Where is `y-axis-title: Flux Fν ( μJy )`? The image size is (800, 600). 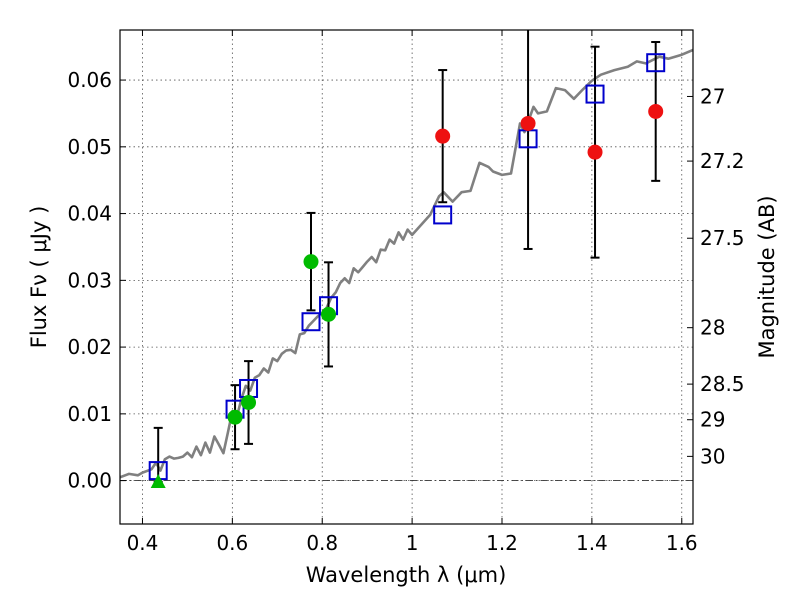
y-axis-title: Flux Fν ( μJy ) is located at coordinates (39, 277).